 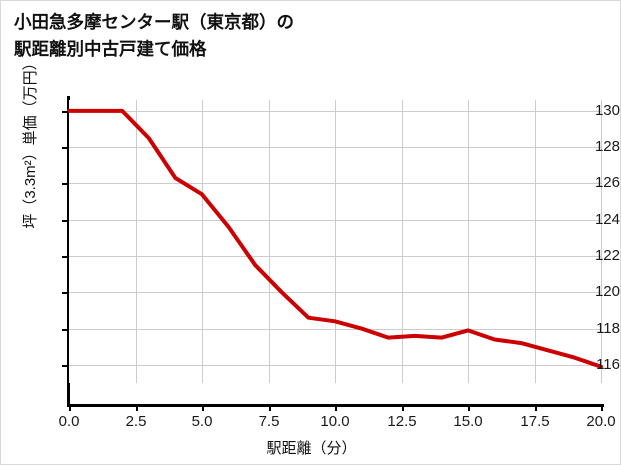 I want to click on y-axis-label-wrap: 坪（3.3m²）単価（万円）, so click(x=29, y=142).